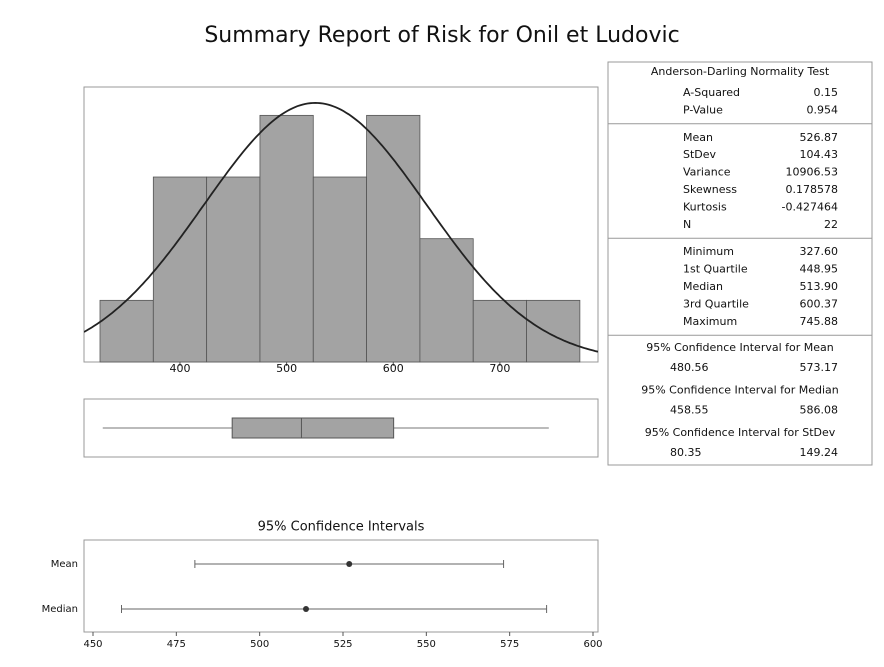 This screenshot has width=884, height=667. What do you see at coordinates (716, 303) in the screenshot?
I see `stat-label: 3rd Quartile` at bounding box center [716, 303].